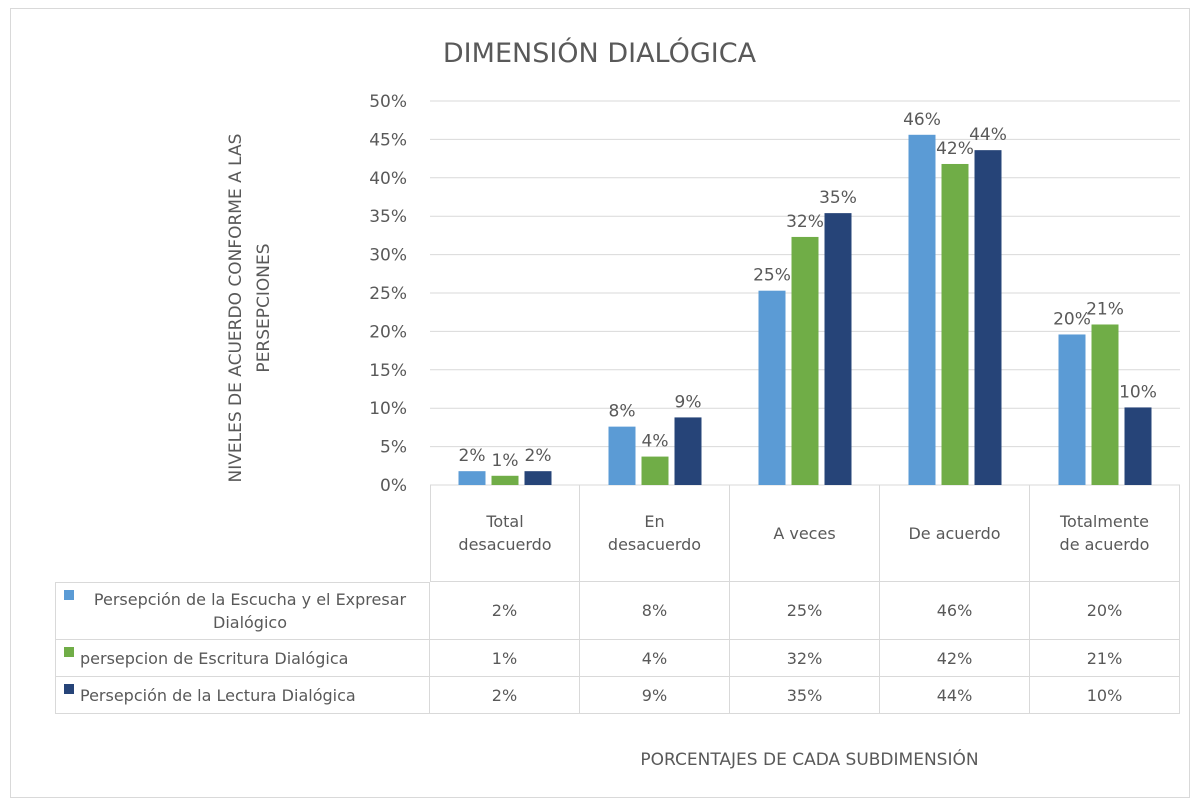  Describe the element at coordinates (505, 533) in the screenshot. I see `category-cell: Total desacuerdo` at that location.